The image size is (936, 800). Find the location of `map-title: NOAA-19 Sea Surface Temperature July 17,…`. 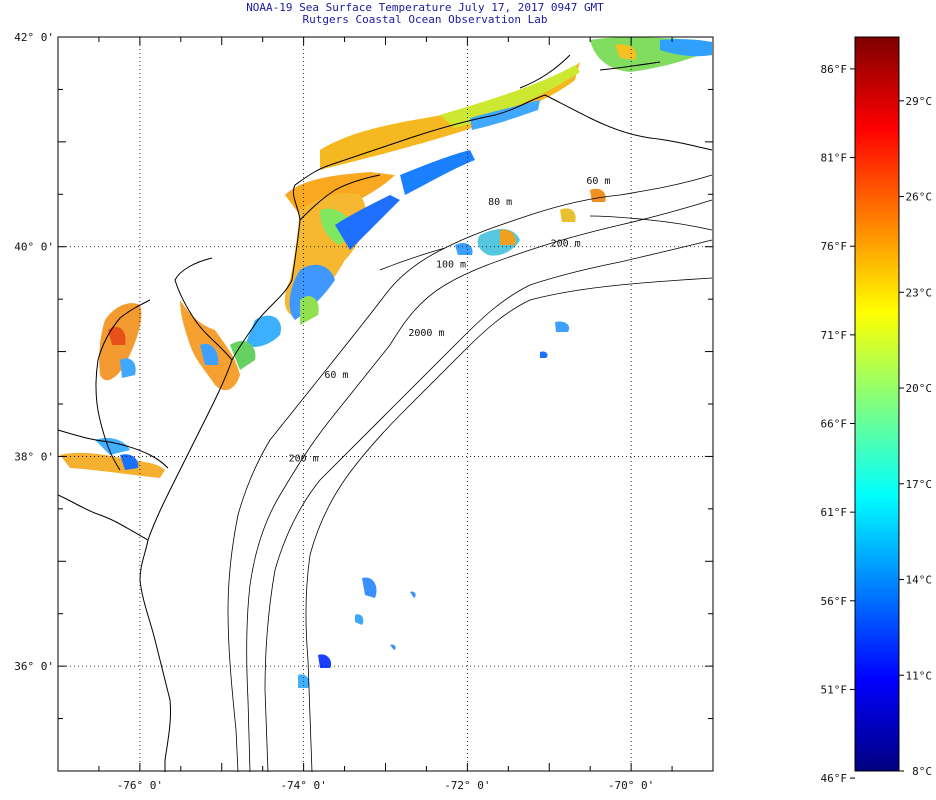

map-title: NOAA-19 Sea Surface Temperature July 17,… is located at coordinates (425, 7).